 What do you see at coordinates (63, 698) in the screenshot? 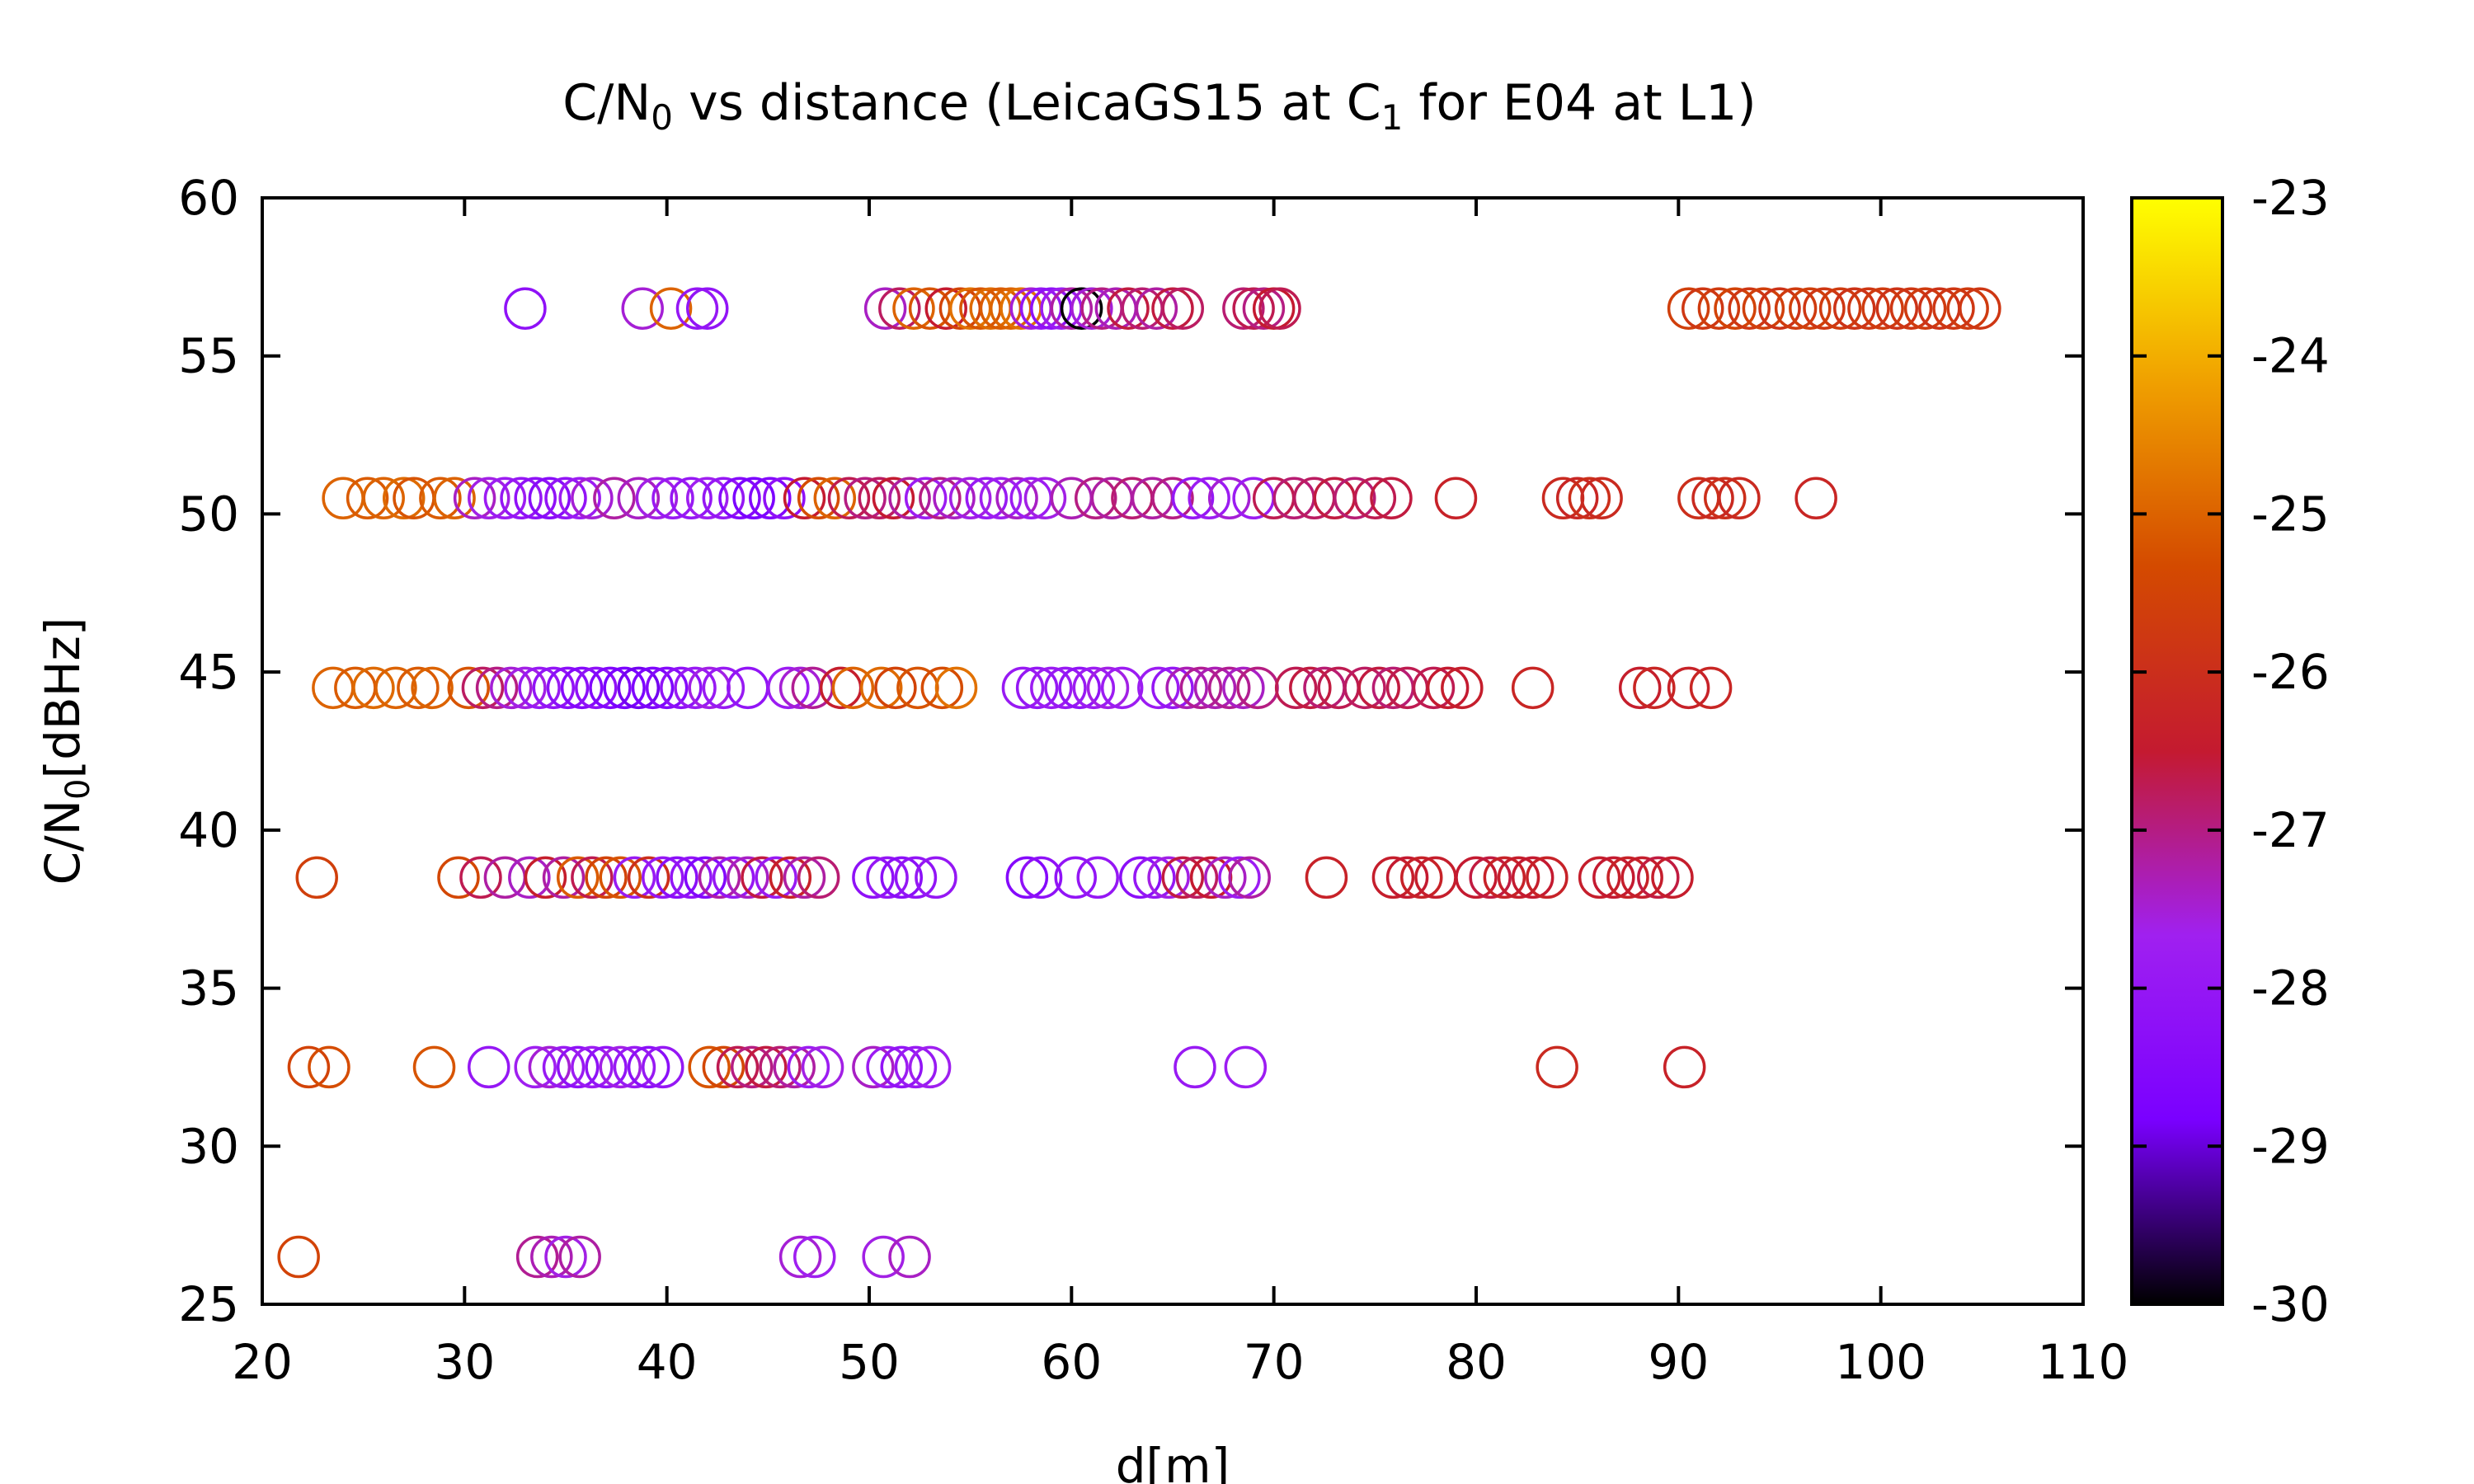
I see `y-label-suffix: [dBHz]` at bounding box center [63, 698].